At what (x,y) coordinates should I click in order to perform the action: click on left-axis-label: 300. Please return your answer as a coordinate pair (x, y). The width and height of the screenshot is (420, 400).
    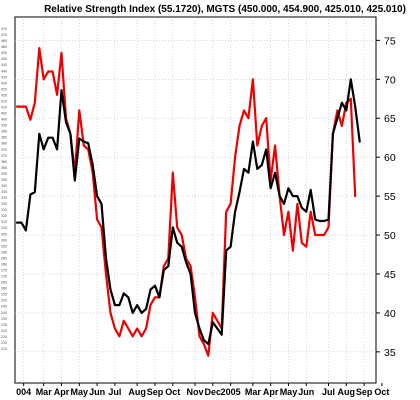
    Looking at the image, I should click on (4, 240).